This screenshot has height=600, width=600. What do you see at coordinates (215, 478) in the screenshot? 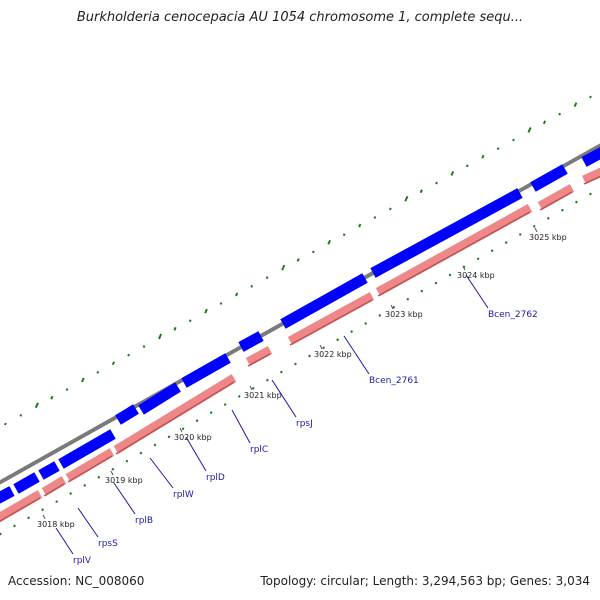
I see `gene-label: rplD` at bounding box center [215, 478].